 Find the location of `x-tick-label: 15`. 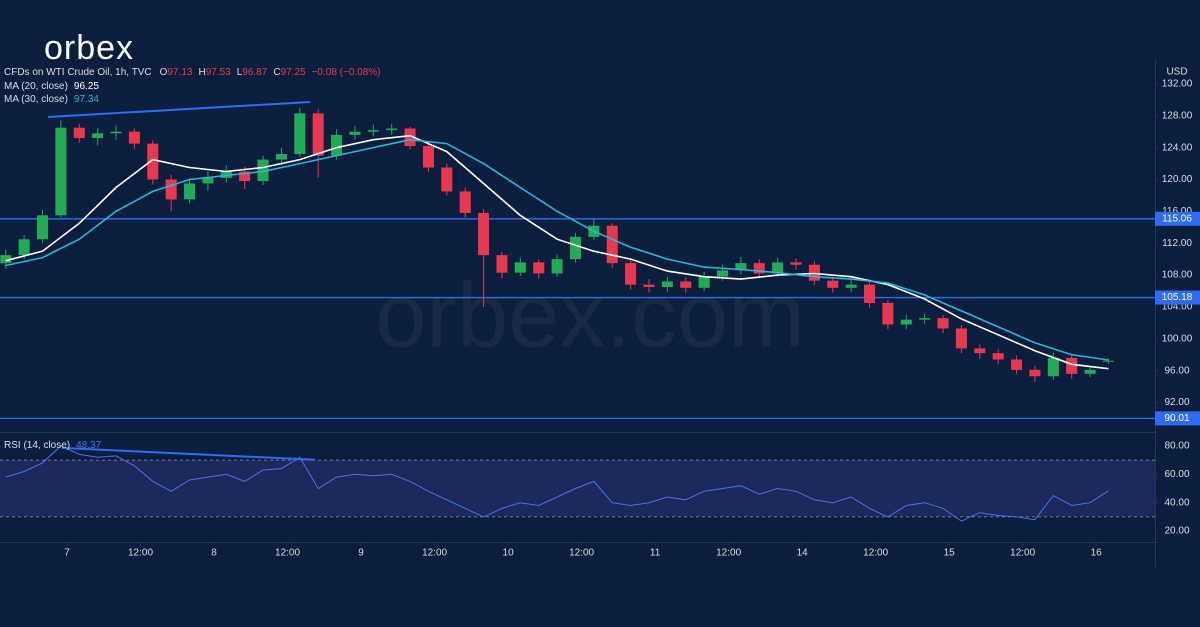

x-tick-label: 15 is located at coordinates (950, 553).